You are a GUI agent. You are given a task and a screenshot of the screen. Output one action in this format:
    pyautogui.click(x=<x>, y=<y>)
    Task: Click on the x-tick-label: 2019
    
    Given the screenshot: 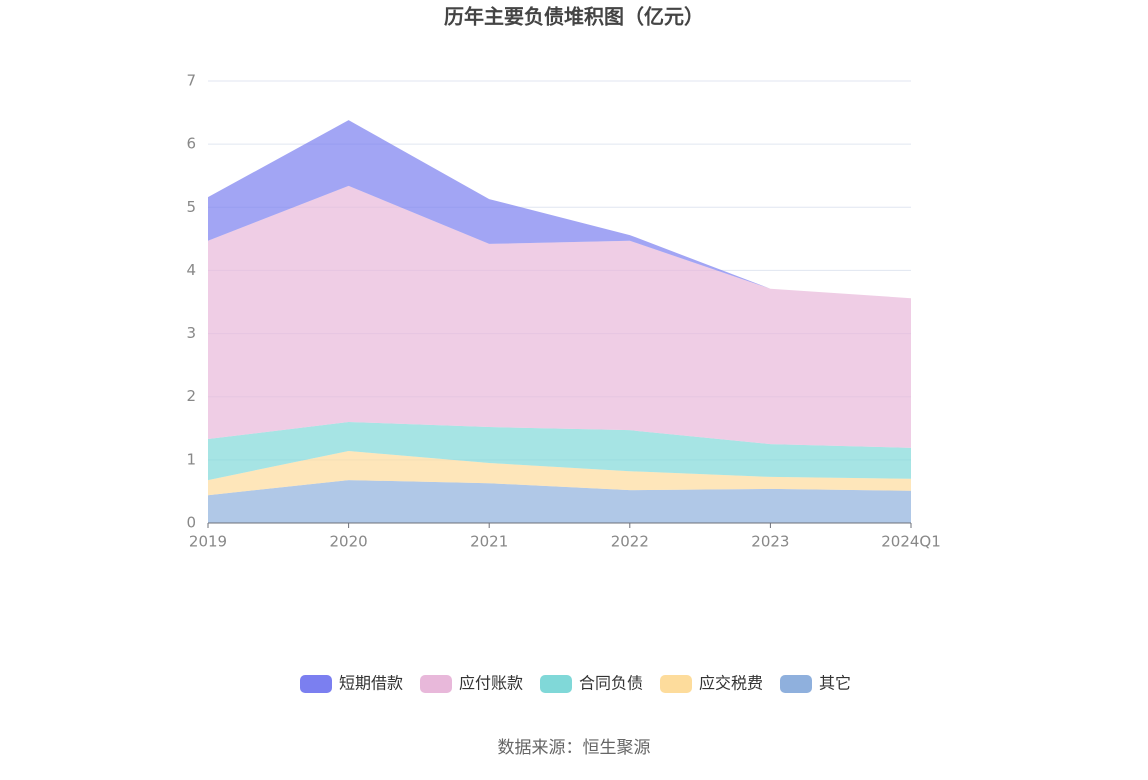 What is the action you would take?
    pyautogui.click(x=208, y=542)
    